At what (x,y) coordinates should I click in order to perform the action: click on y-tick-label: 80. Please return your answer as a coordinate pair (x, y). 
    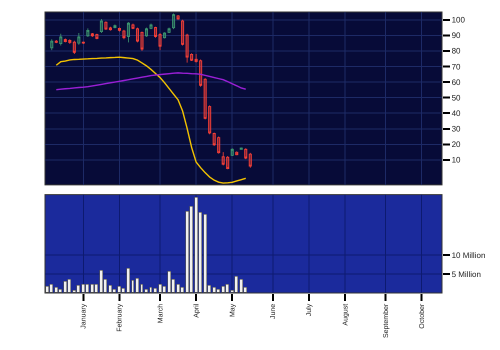
    Looking at the image, I should click on (457, 51).